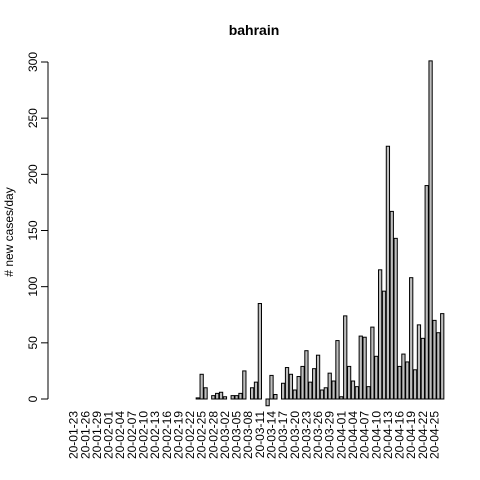 The width and height of the screenshot is (480, 480). Describe the element at coordinates (33, 174) in the screenshot. I see `y-tick-label: 200` at that location.